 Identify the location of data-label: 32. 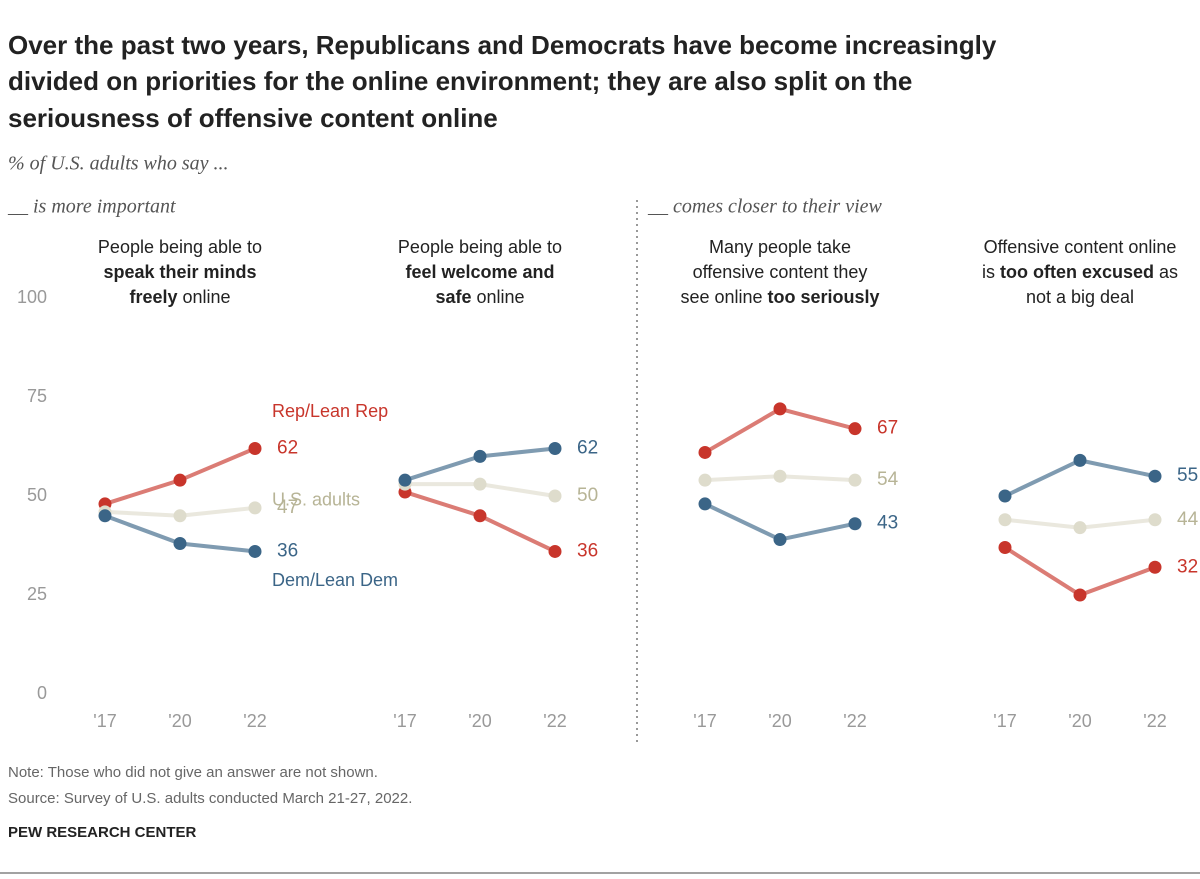
(1187, 566).